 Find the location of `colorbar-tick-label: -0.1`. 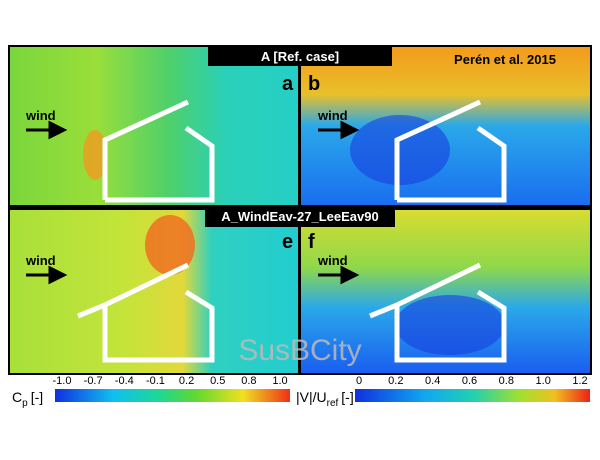

colorbar-tick-label: -0.1 is located at coordinates (155, 381).